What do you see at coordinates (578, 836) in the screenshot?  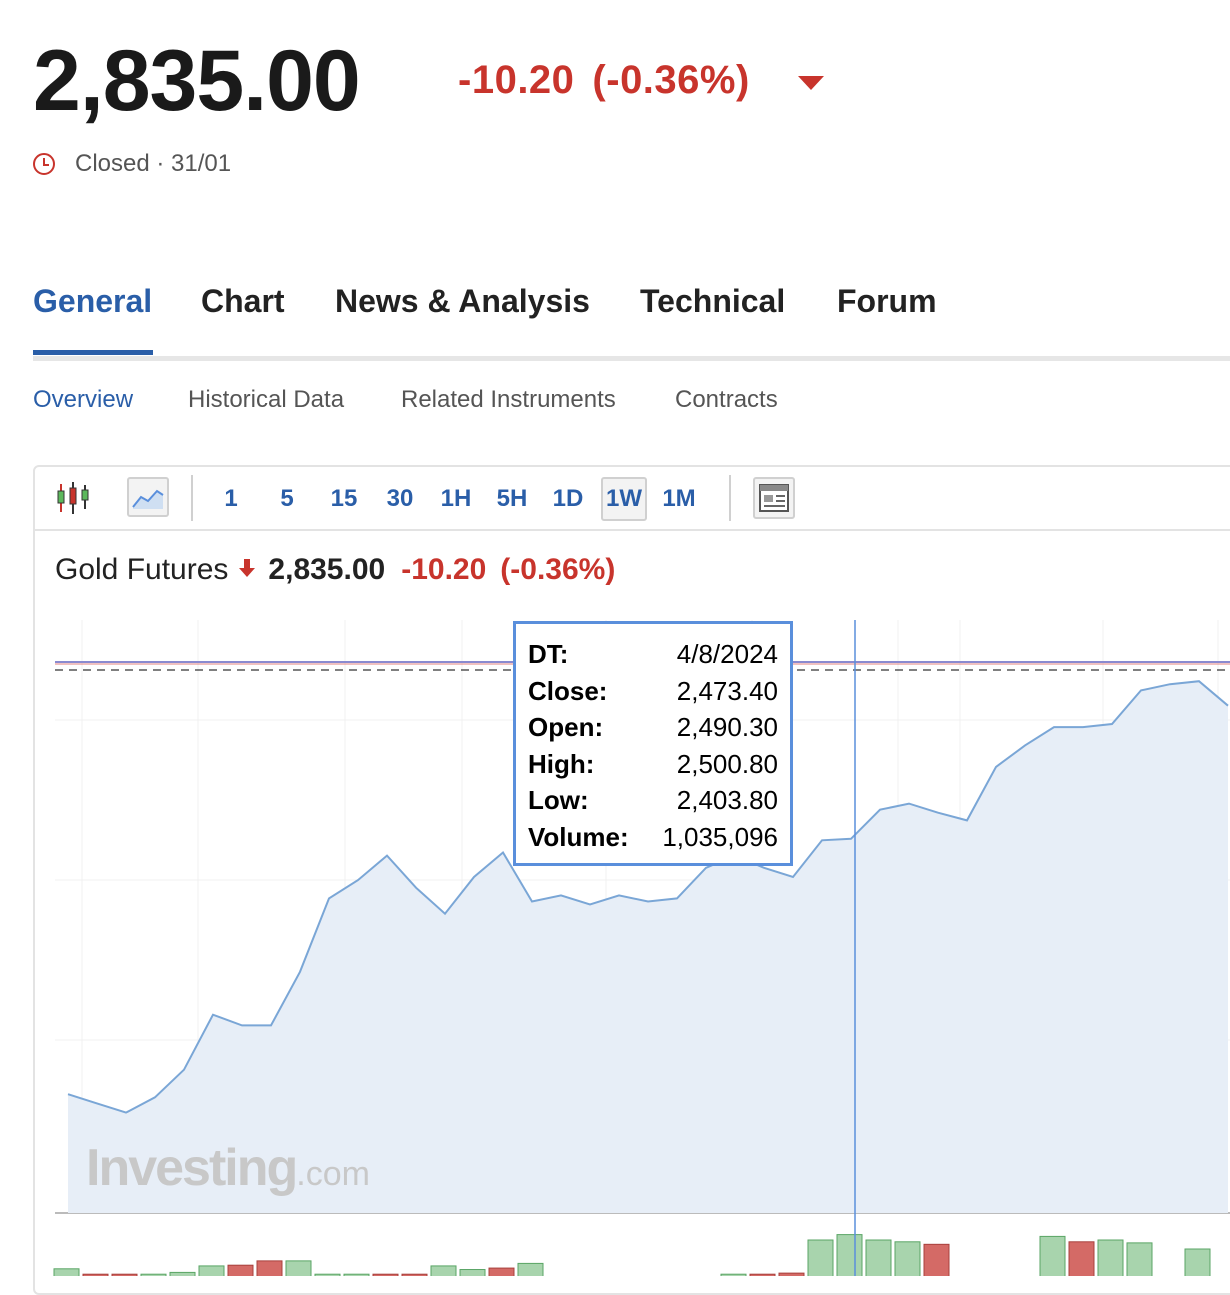 I see `tooltip-key: Volume:` at bounding box center [578, 836].